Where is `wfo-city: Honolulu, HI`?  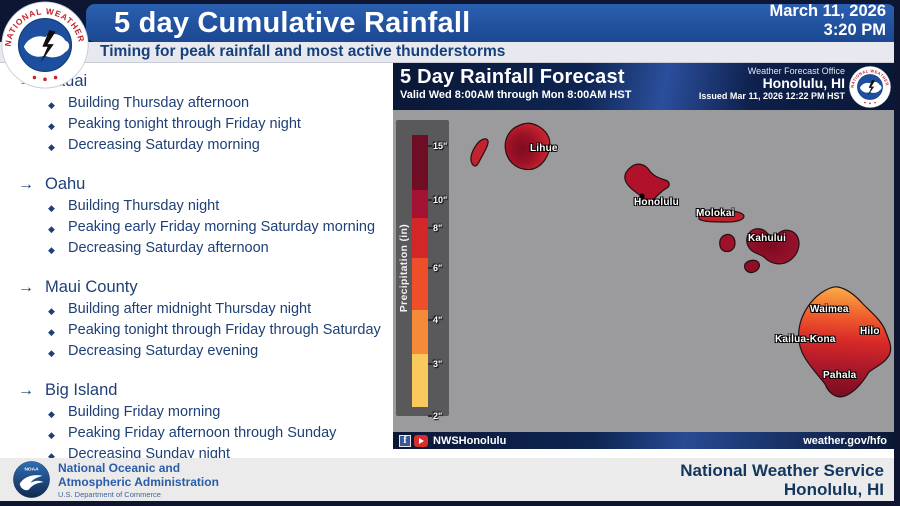
wfo-city: Honolulu, HI is located at coordinates (803, 83).